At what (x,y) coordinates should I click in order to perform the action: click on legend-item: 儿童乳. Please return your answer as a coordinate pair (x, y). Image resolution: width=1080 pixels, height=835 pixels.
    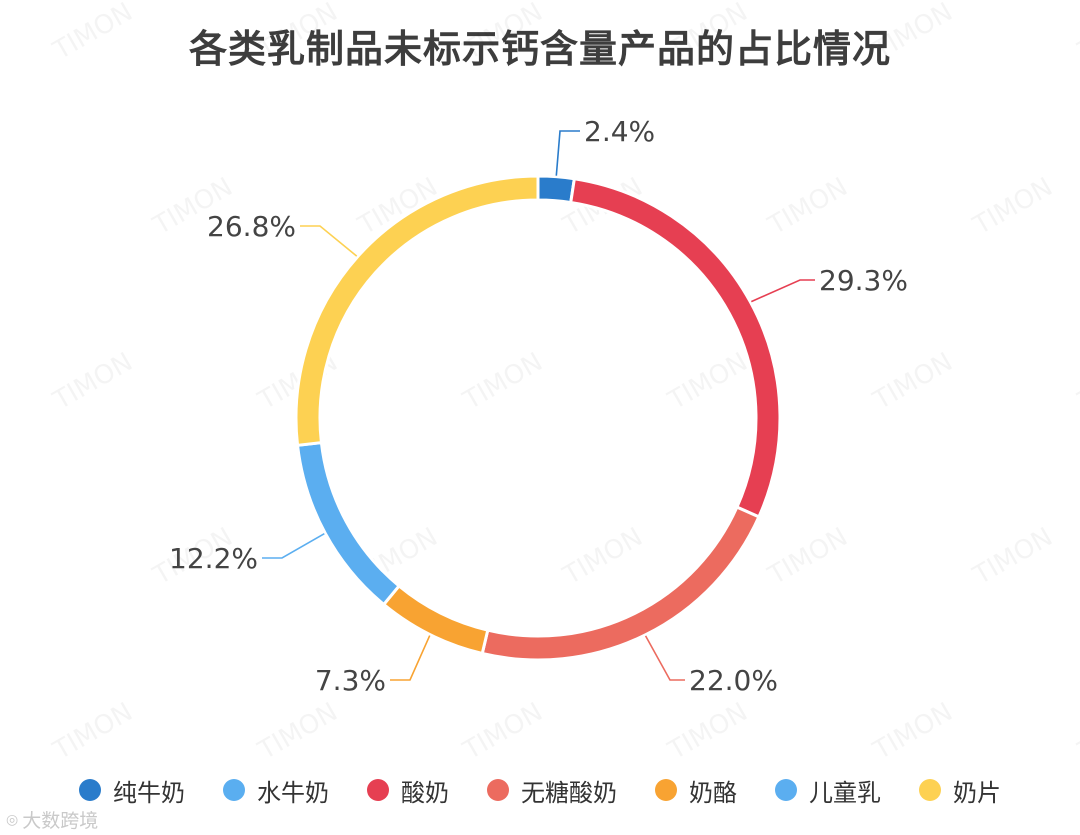
    Looking at the image, I should click on (828, 790).